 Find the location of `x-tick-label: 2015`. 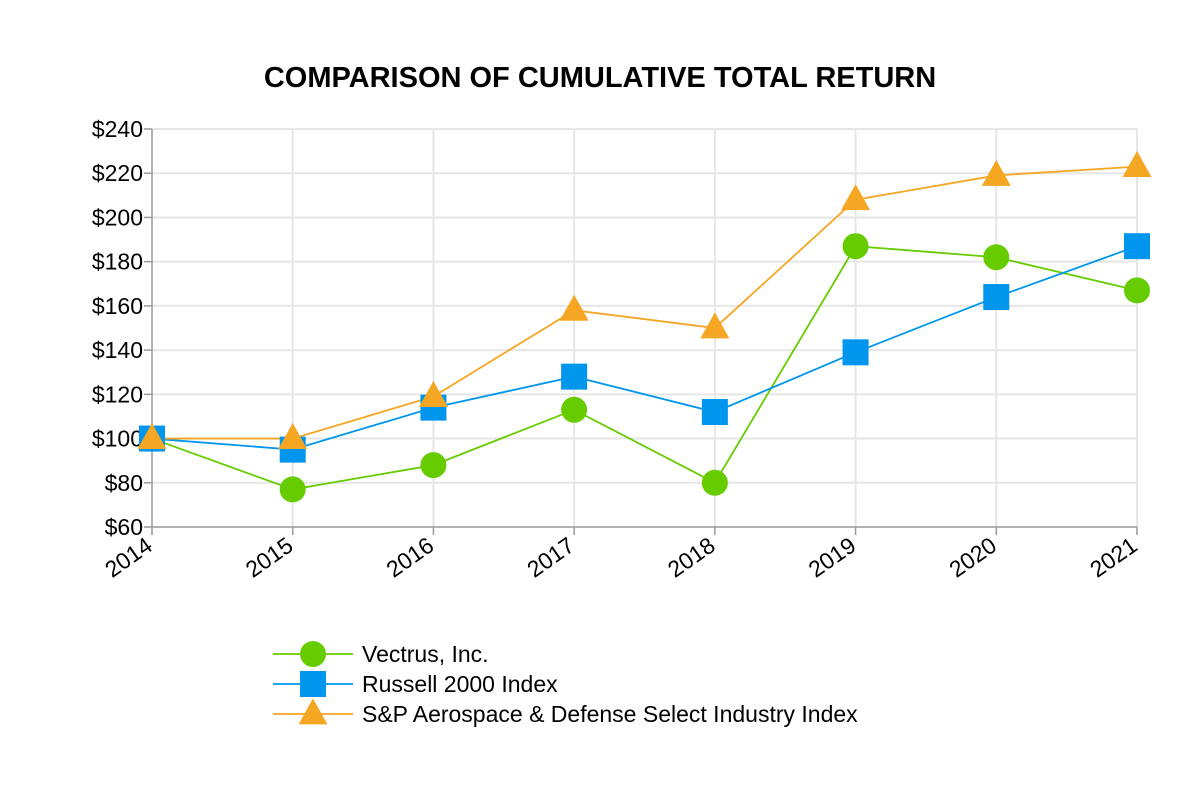

x-tick-label: 2015 is located at coordinates (269, 557).